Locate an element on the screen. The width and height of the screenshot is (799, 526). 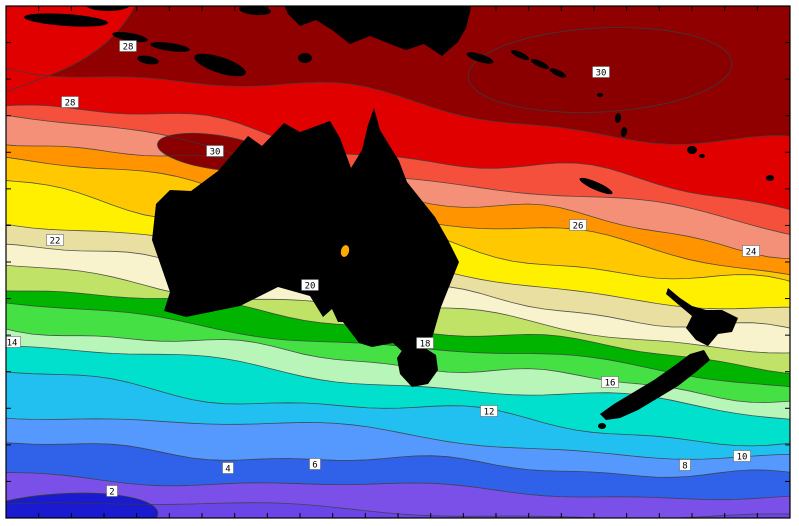
contour-label-2: 2 is located at coordinates (112, 491).